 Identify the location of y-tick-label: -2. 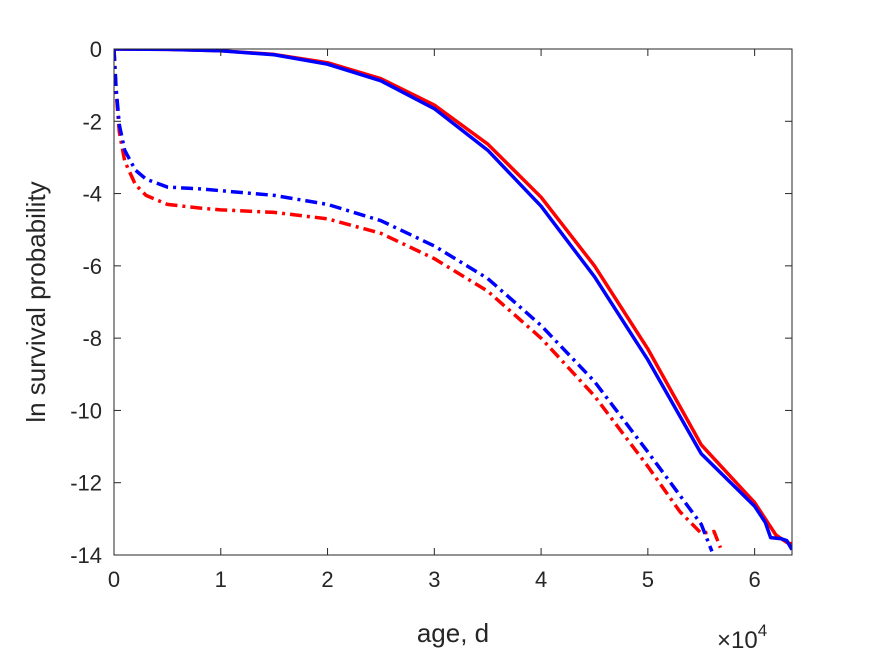
(92, 121).